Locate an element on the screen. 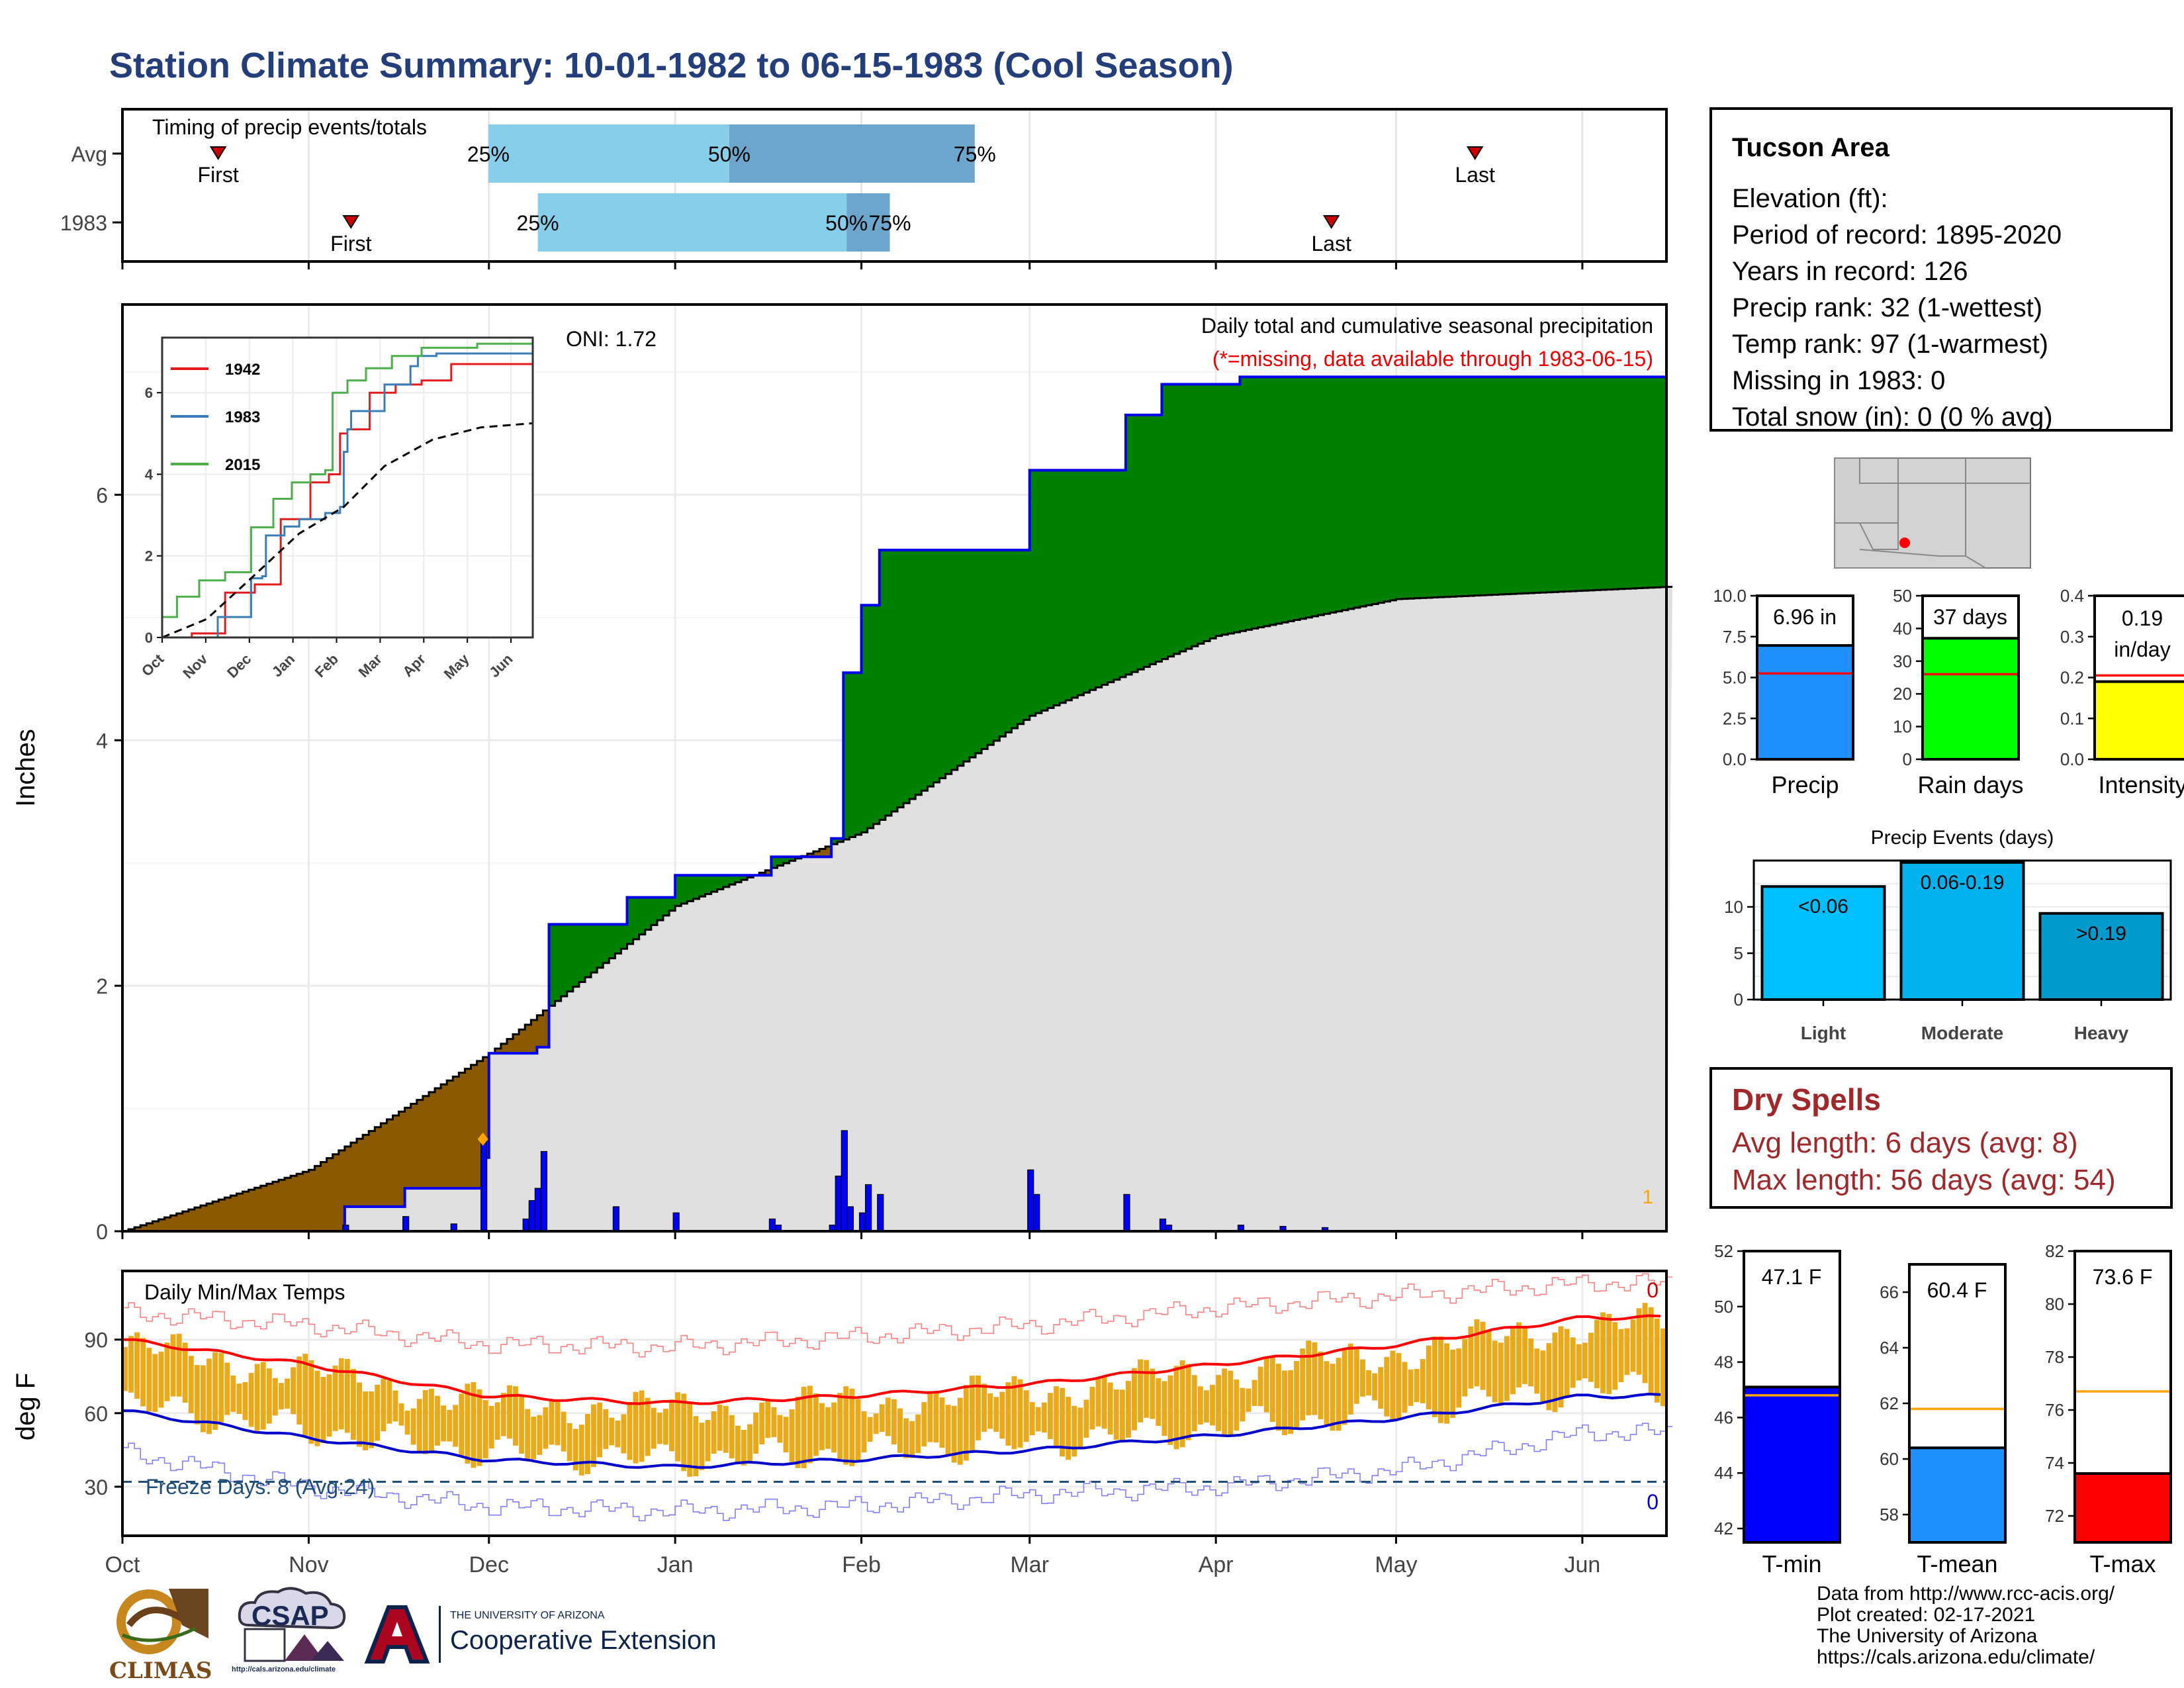 This screenshot has width=2184, height=1688. summary-value-label: 6.96 in is located at coordinates (1805, 617).